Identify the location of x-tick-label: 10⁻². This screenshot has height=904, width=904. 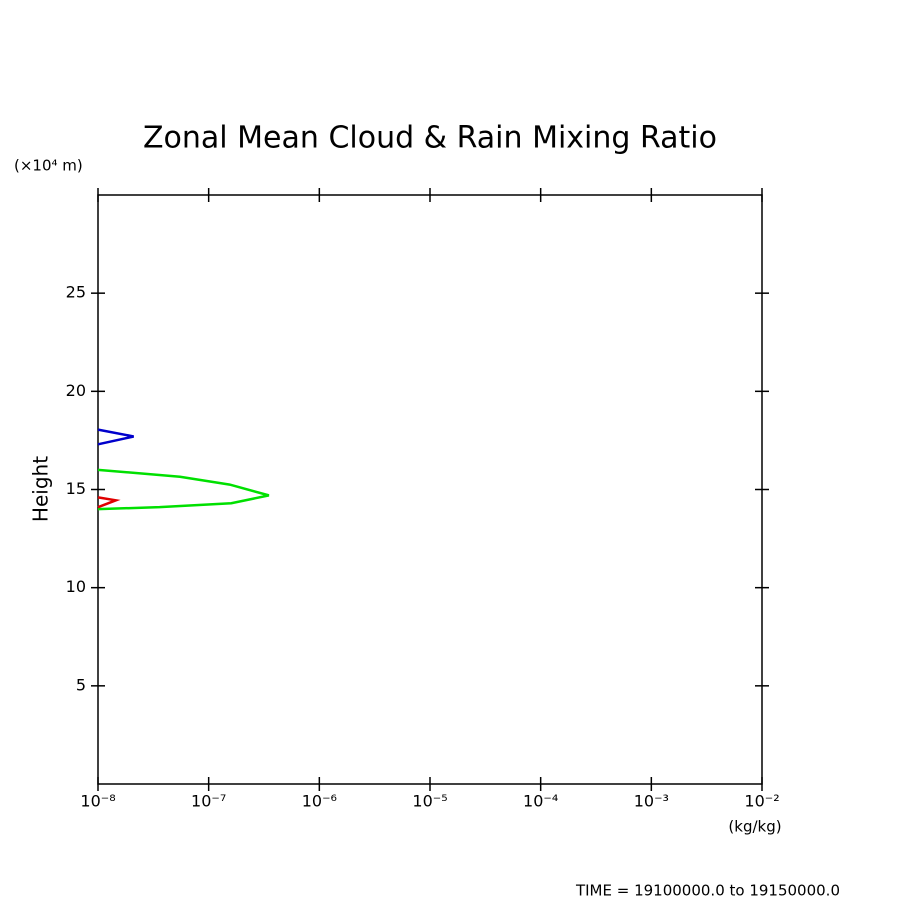
(761, 801).